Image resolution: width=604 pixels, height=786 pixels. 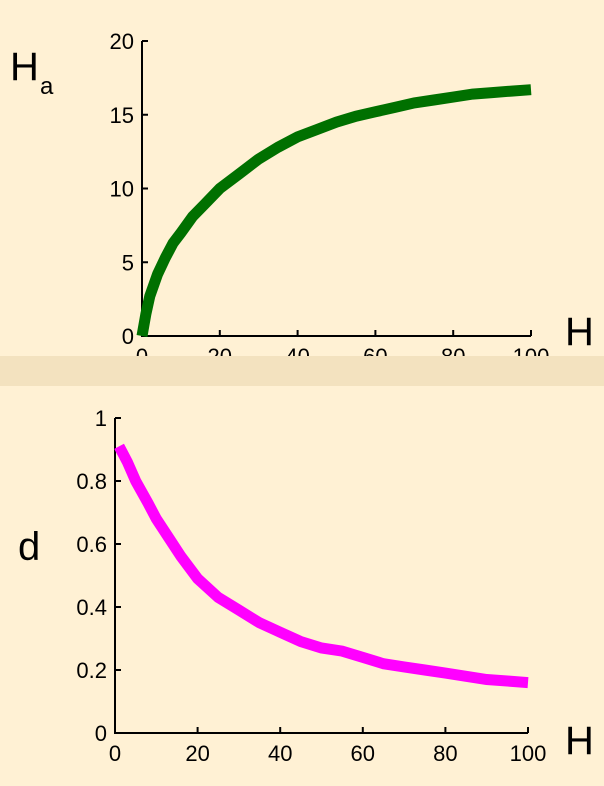 I want to click on panel-divider, so click(x=302, y=371).